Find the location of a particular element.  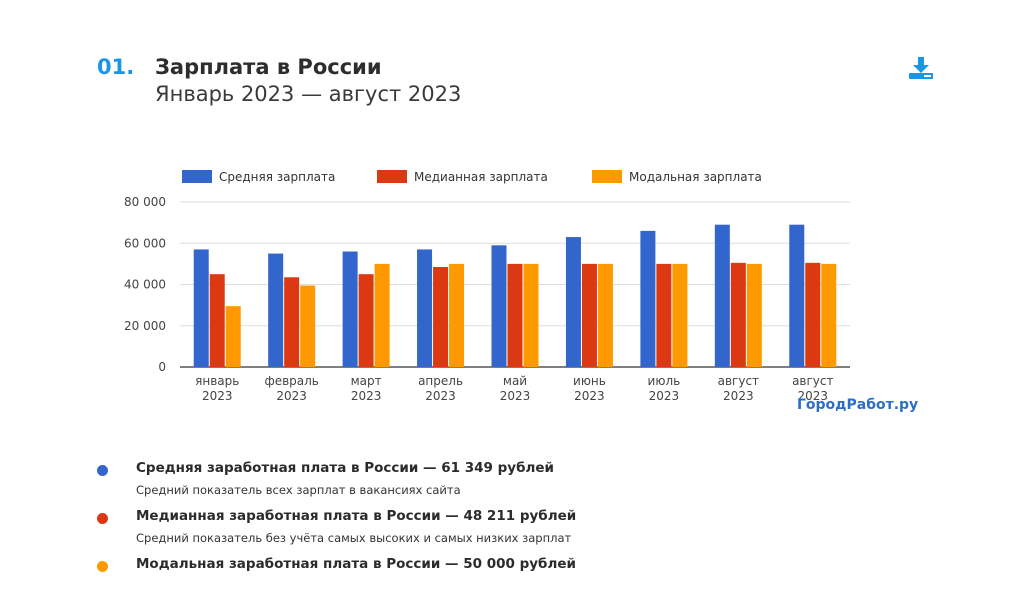

y-tick-label: 60 000 is located at coordinates (145, 243).